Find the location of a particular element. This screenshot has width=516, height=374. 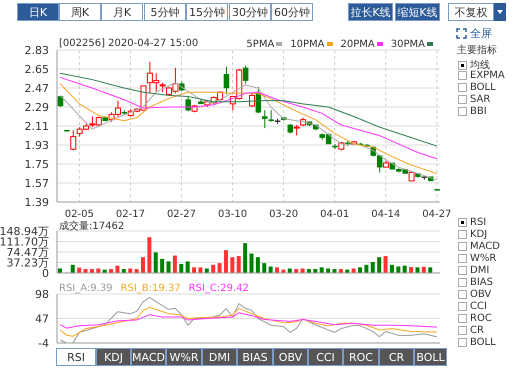

y-tick-label: 1.75 is located at coordinates (36, 164).